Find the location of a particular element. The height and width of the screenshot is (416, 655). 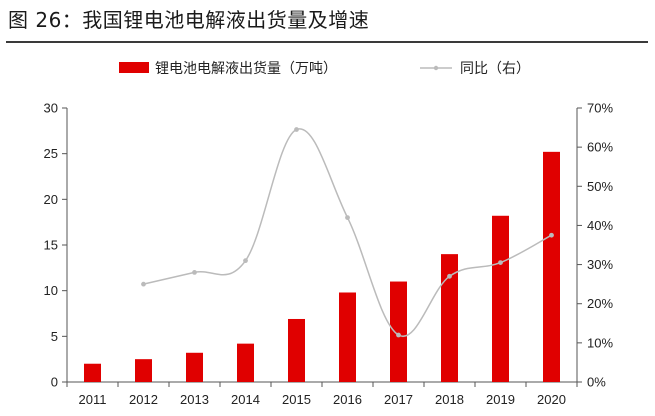

left-tick-label: 5 is located at coordinates (54, 336).